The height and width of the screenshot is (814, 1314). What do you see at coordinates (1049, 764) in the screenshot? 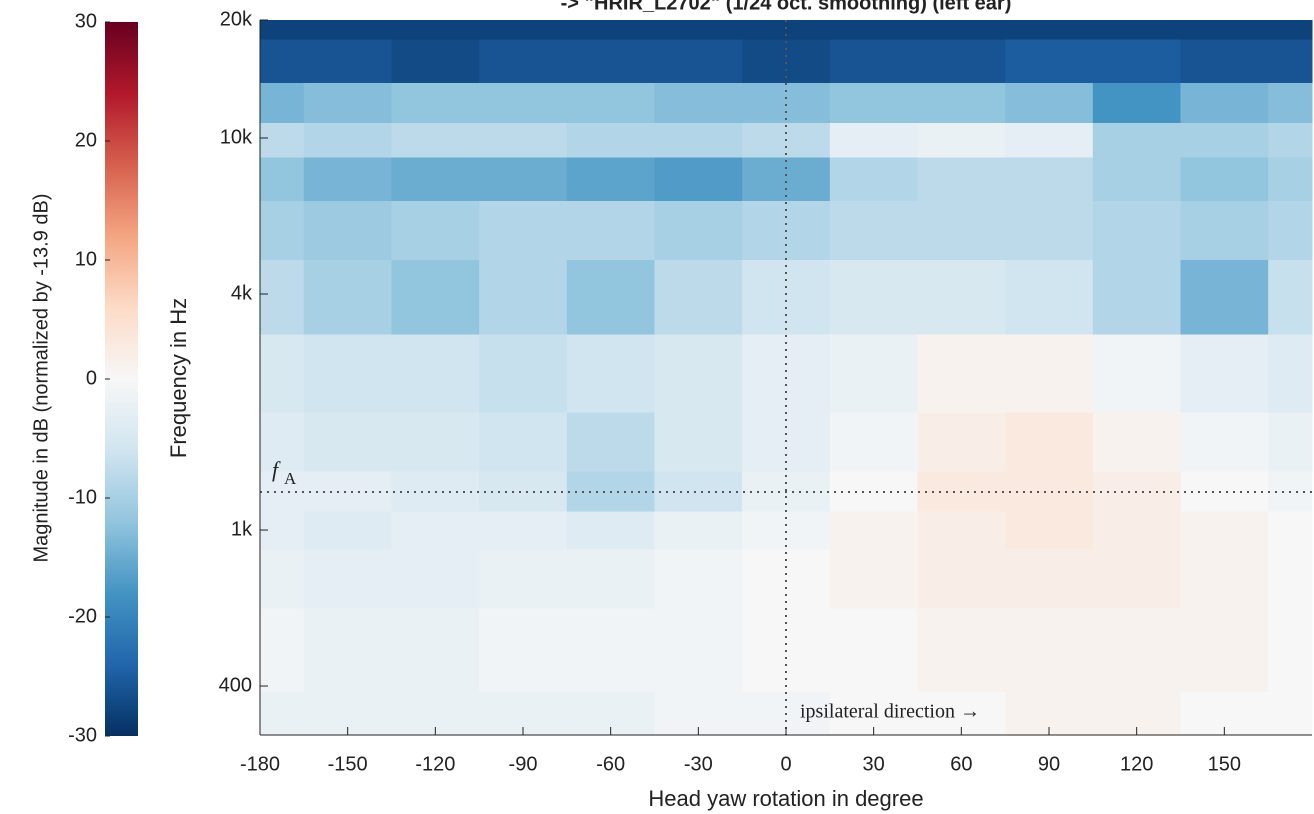
I see `x-tick-label: 90` at bounding box center [1049, 764].